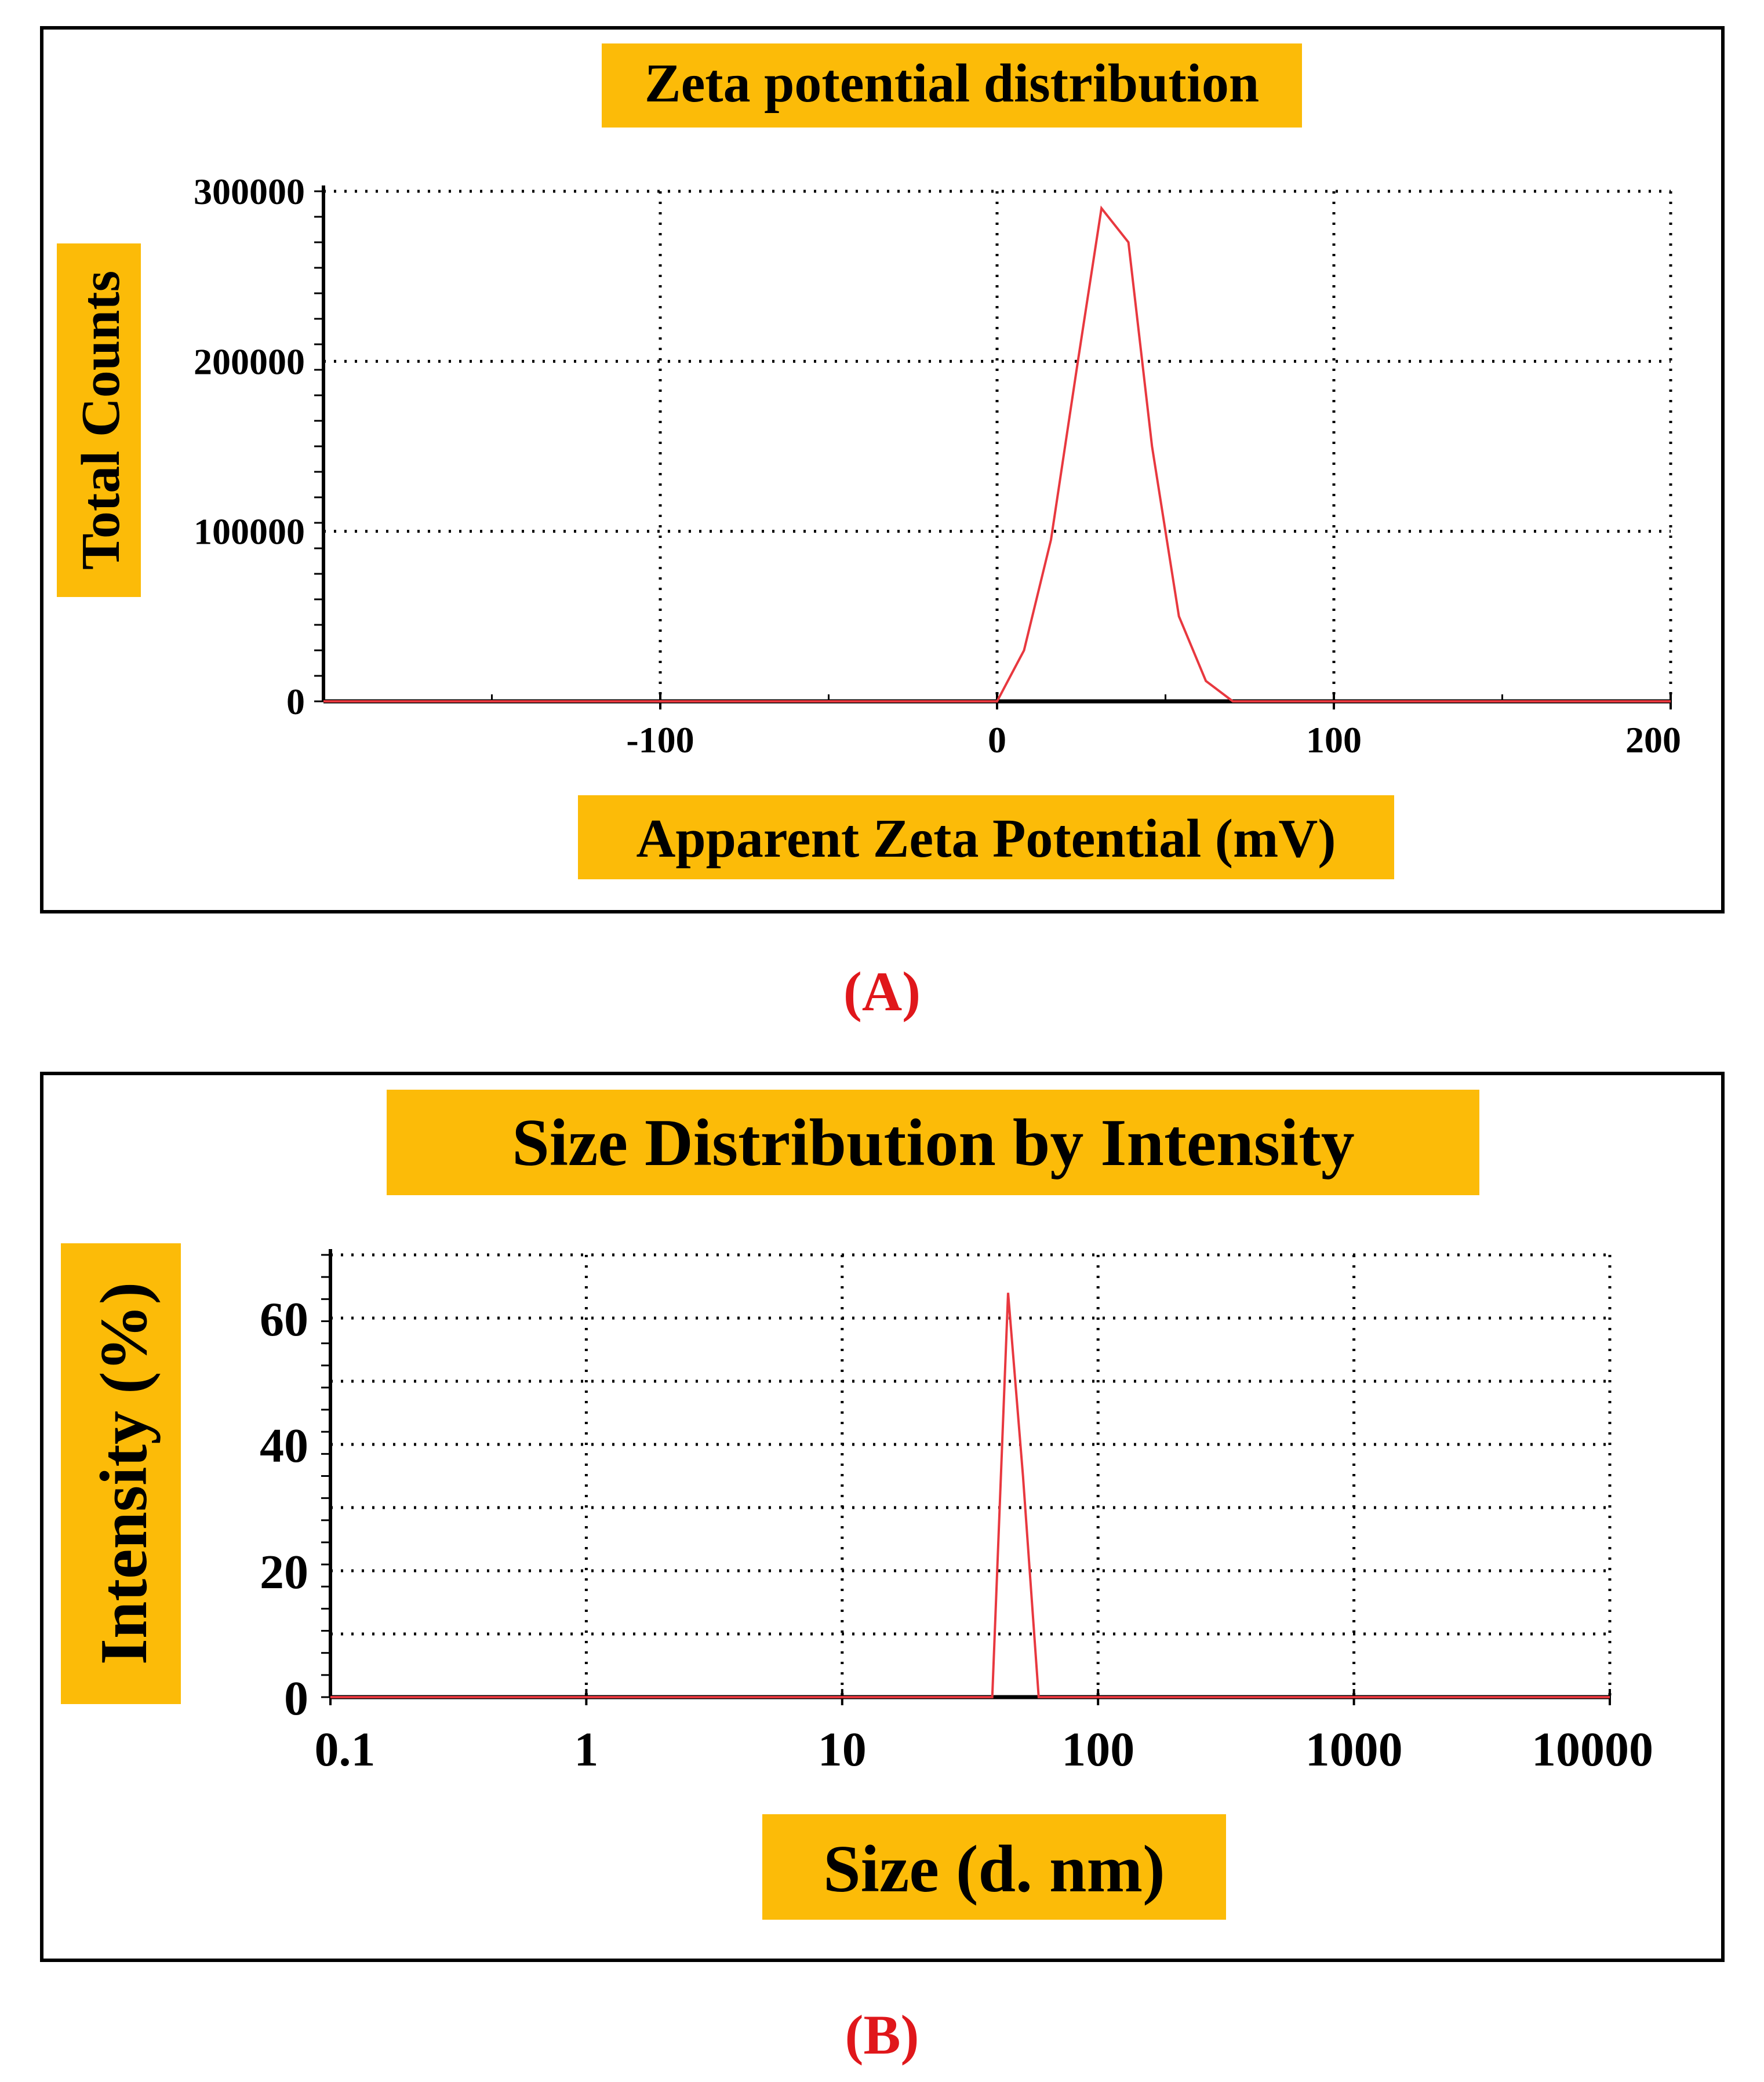 Image resolution: width=1764 pixels, height=2082 pixels. Describe the element at coordinates (295, 701) in the screenshot. I see `zeta-y-tick-label: 0` at that location.